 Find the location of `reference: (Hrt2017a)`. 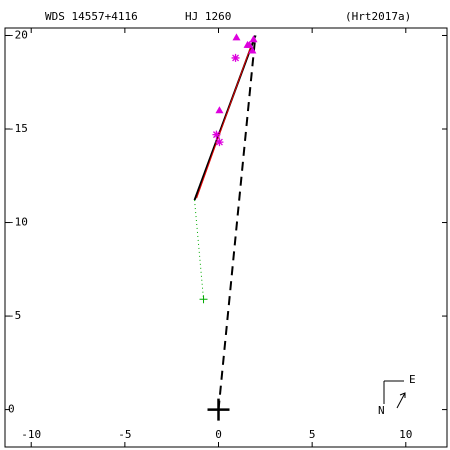

reference: (Hrt2017a) is located at coordinates (378, 16).